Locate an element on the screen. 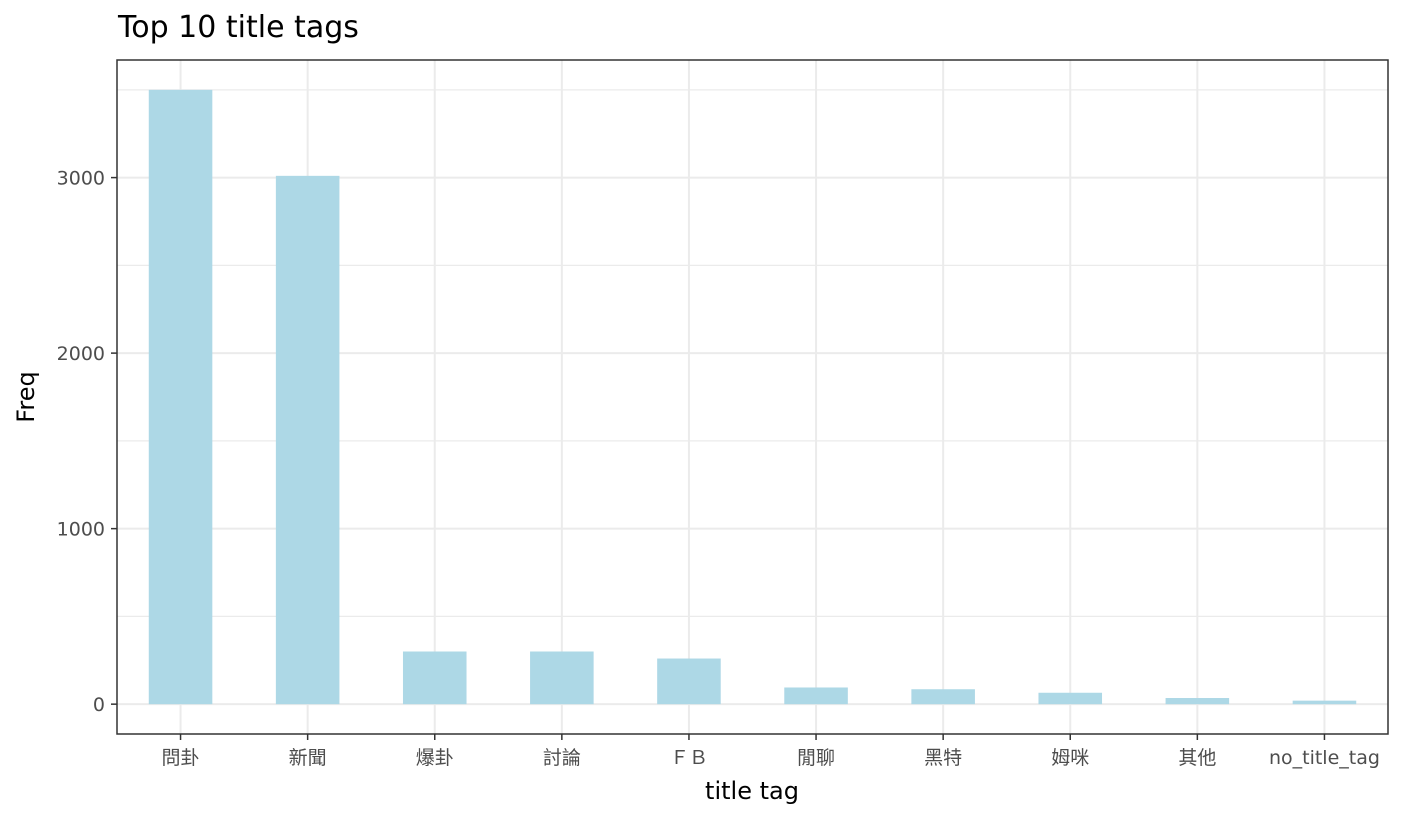  x-tick-label: 姆咪 is located at coordinates (1070, 758).